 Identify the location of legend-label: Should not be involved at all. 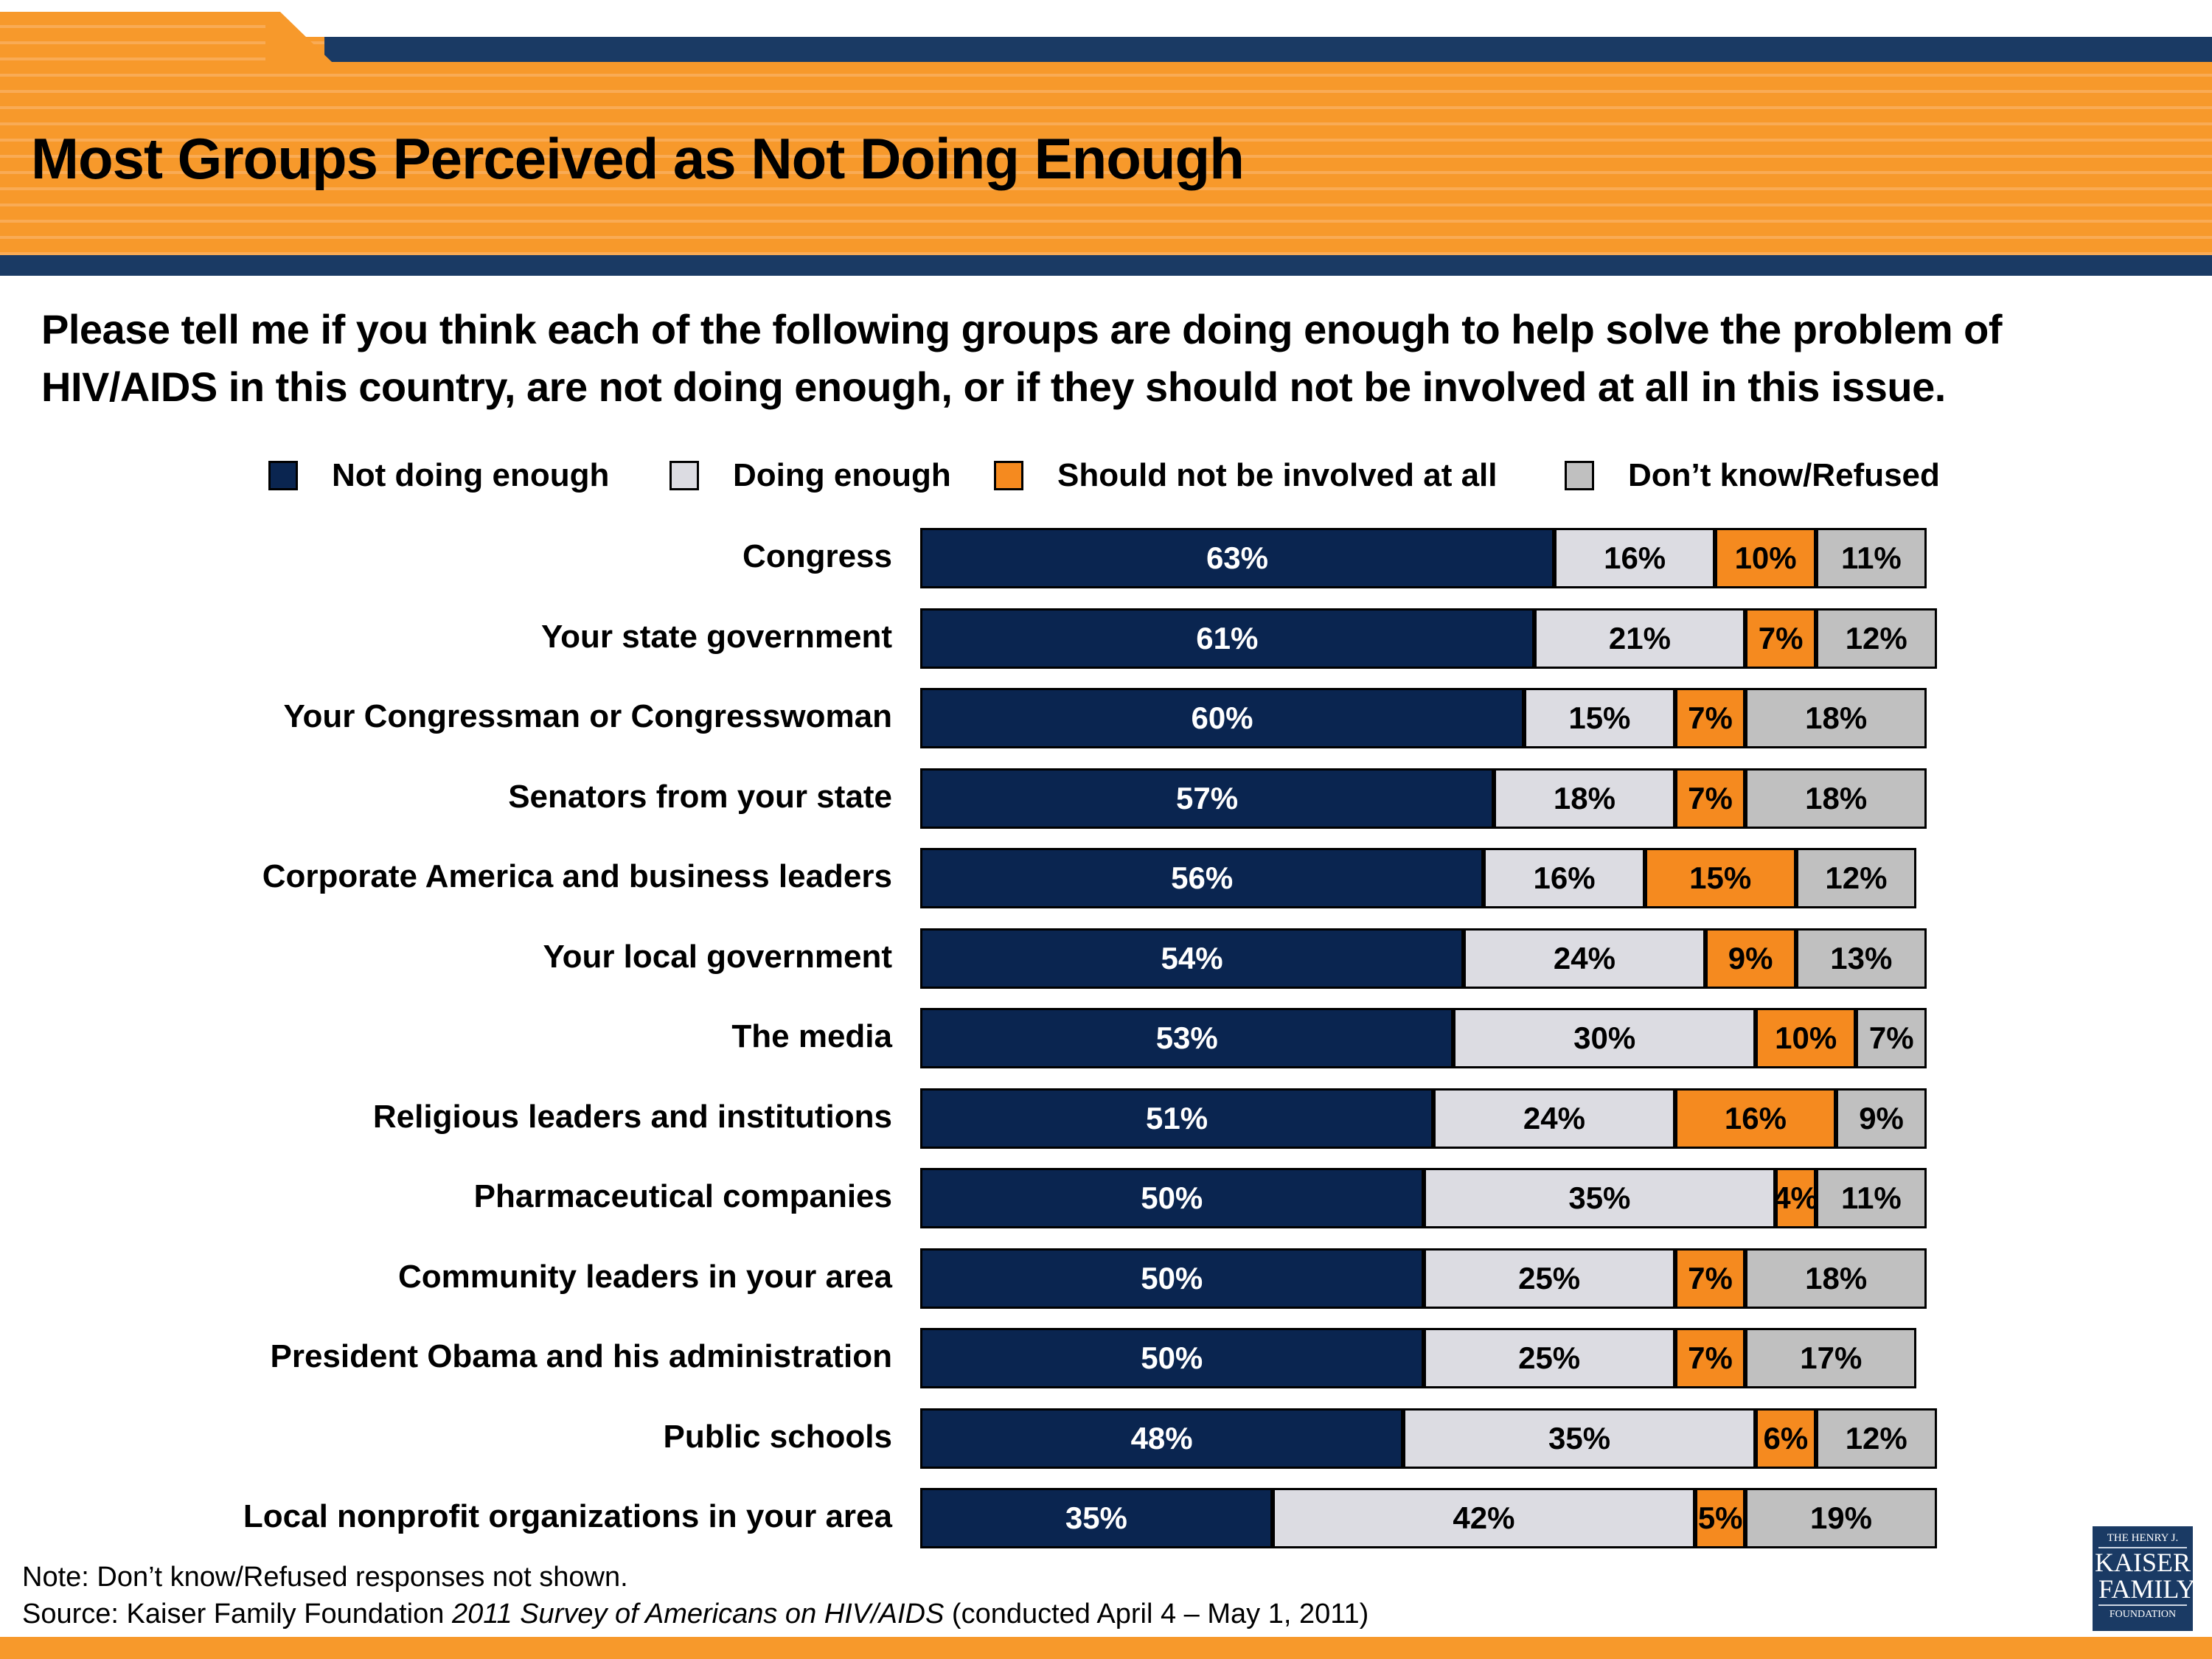
(1277, 475).